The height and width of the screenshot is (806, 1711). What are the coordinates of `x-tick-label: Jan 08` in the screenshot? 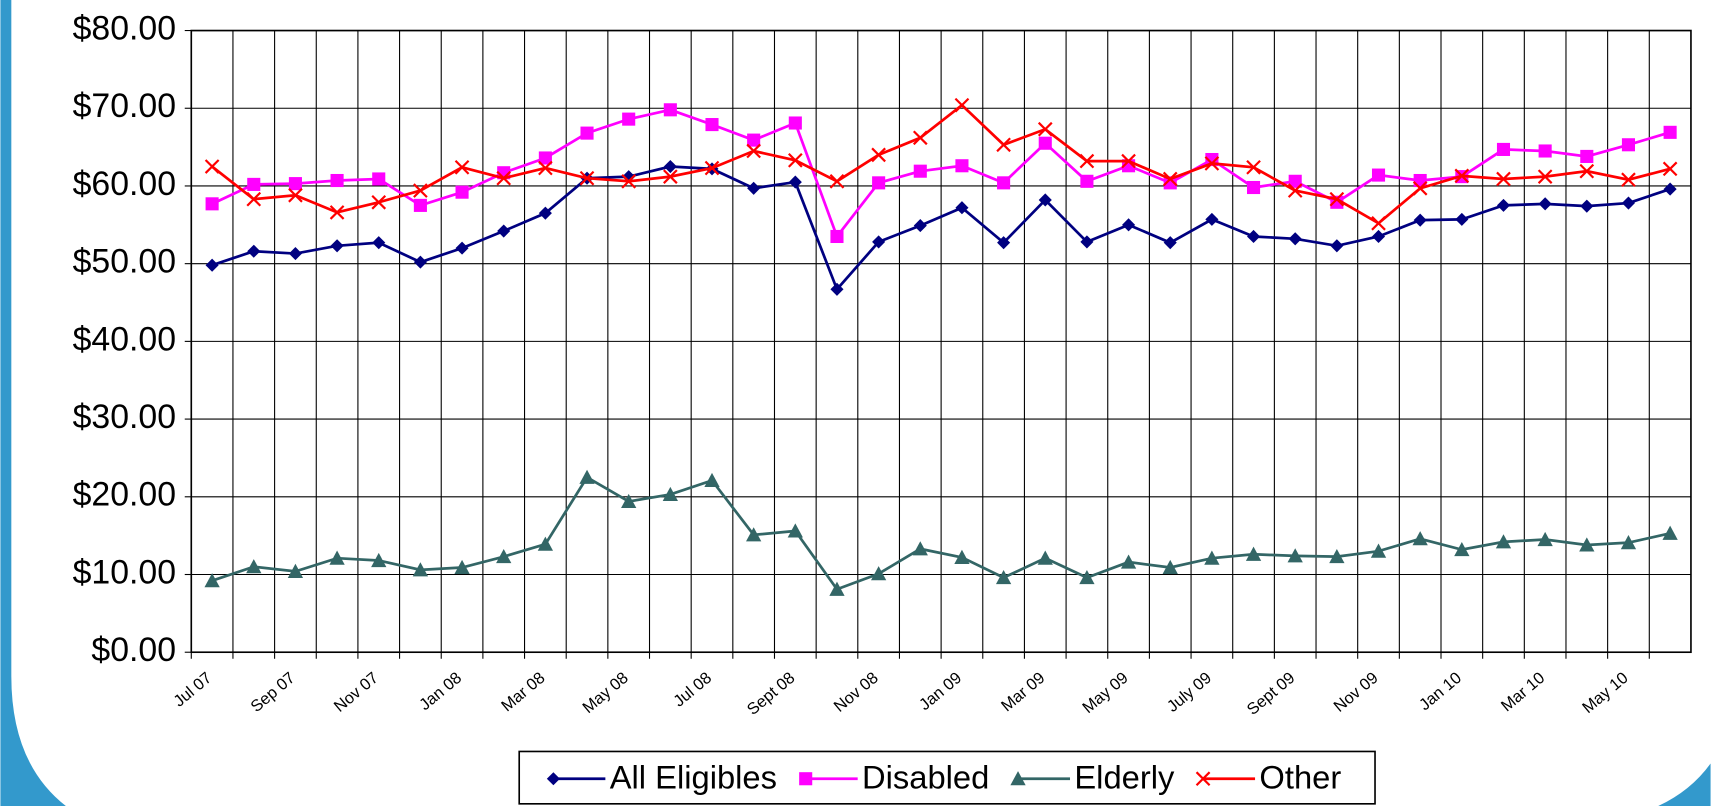 It's located at (440, 691).